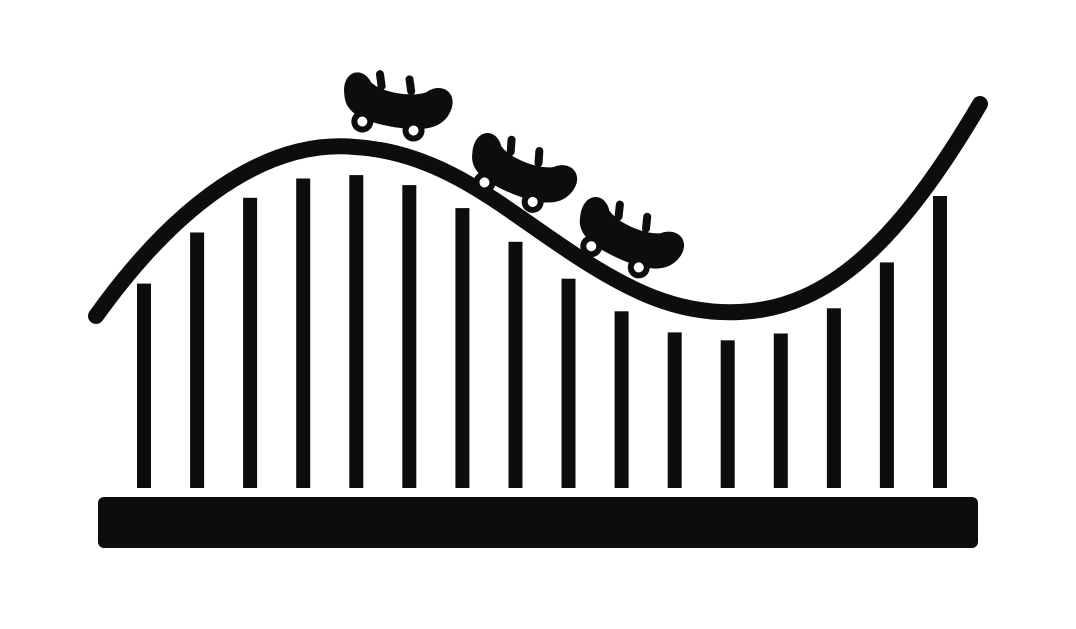 The image size is (1076, 629). Describe the element at coordinates (538, 522) in the screenshot. I see `ground-base-icon` at that location.